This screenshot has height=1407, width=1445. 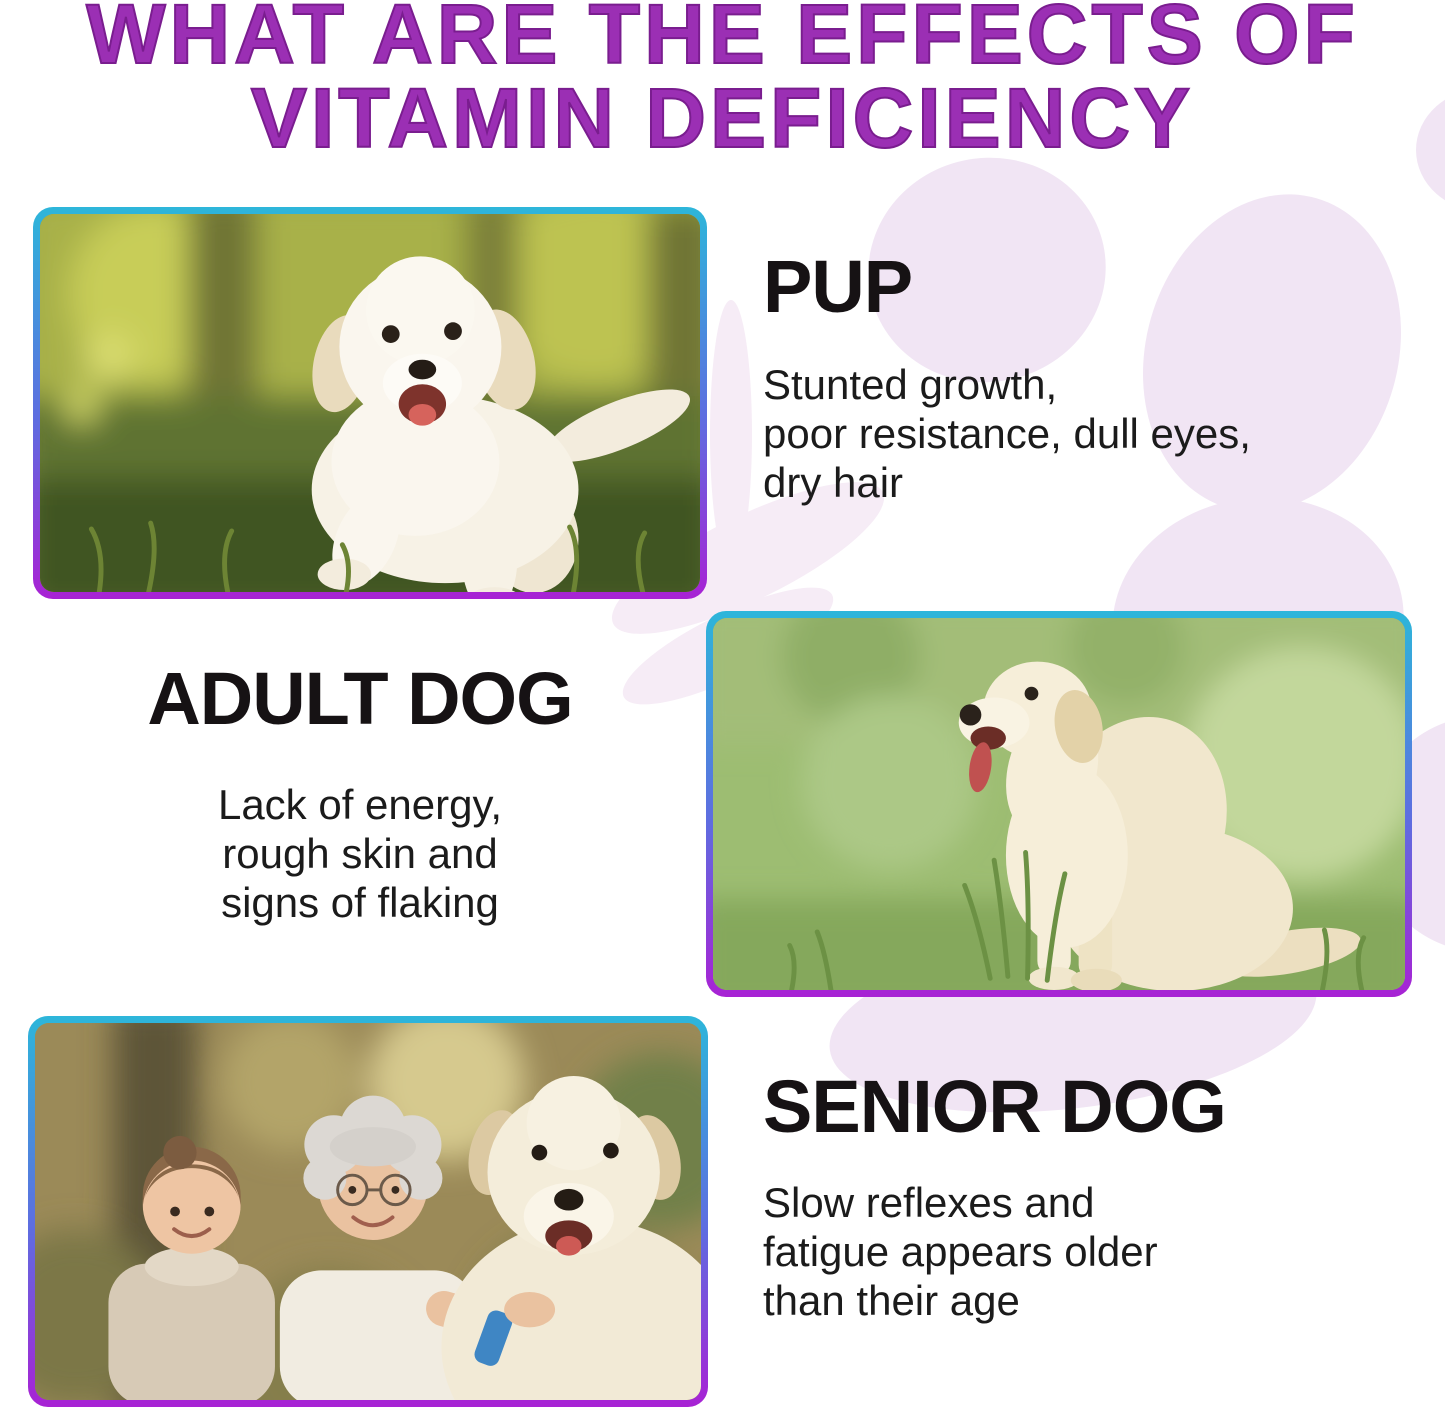 I want to click on senior-description-line-2: fatigue appears older, so click(x=960, y=1251).